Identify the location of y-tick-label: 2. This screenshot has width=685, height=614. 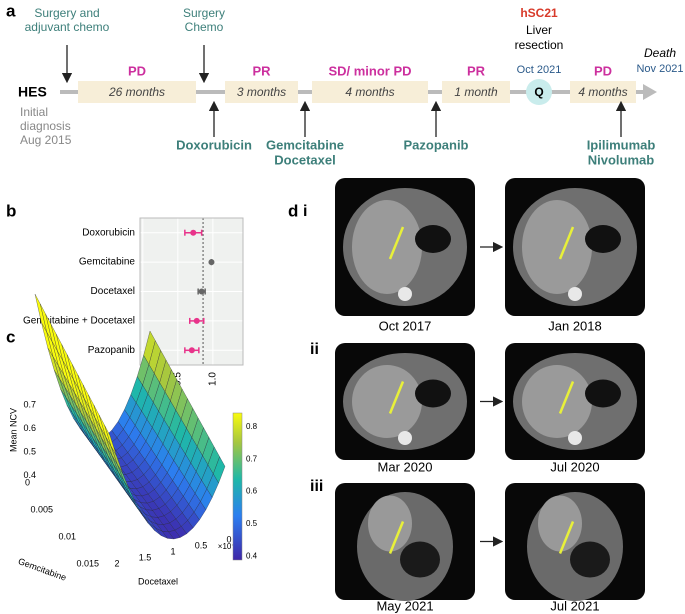
(116, 563).